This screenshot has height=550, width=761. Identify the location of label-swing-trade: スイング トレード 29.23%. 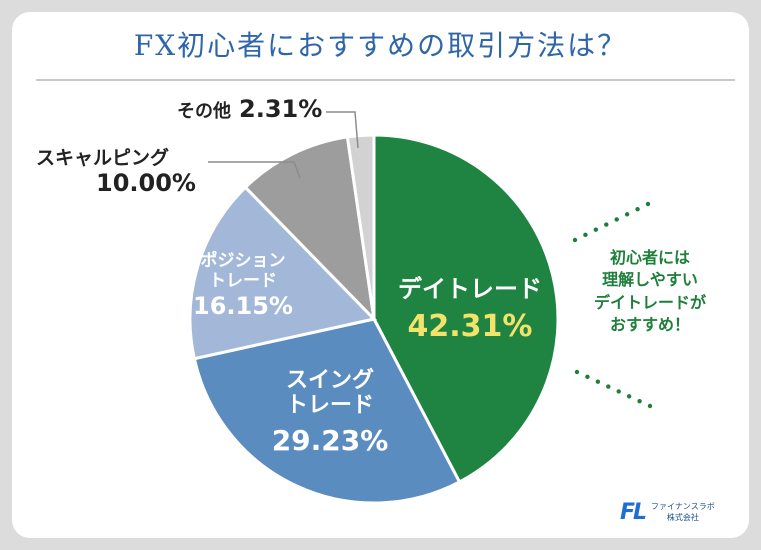
(330, 412).